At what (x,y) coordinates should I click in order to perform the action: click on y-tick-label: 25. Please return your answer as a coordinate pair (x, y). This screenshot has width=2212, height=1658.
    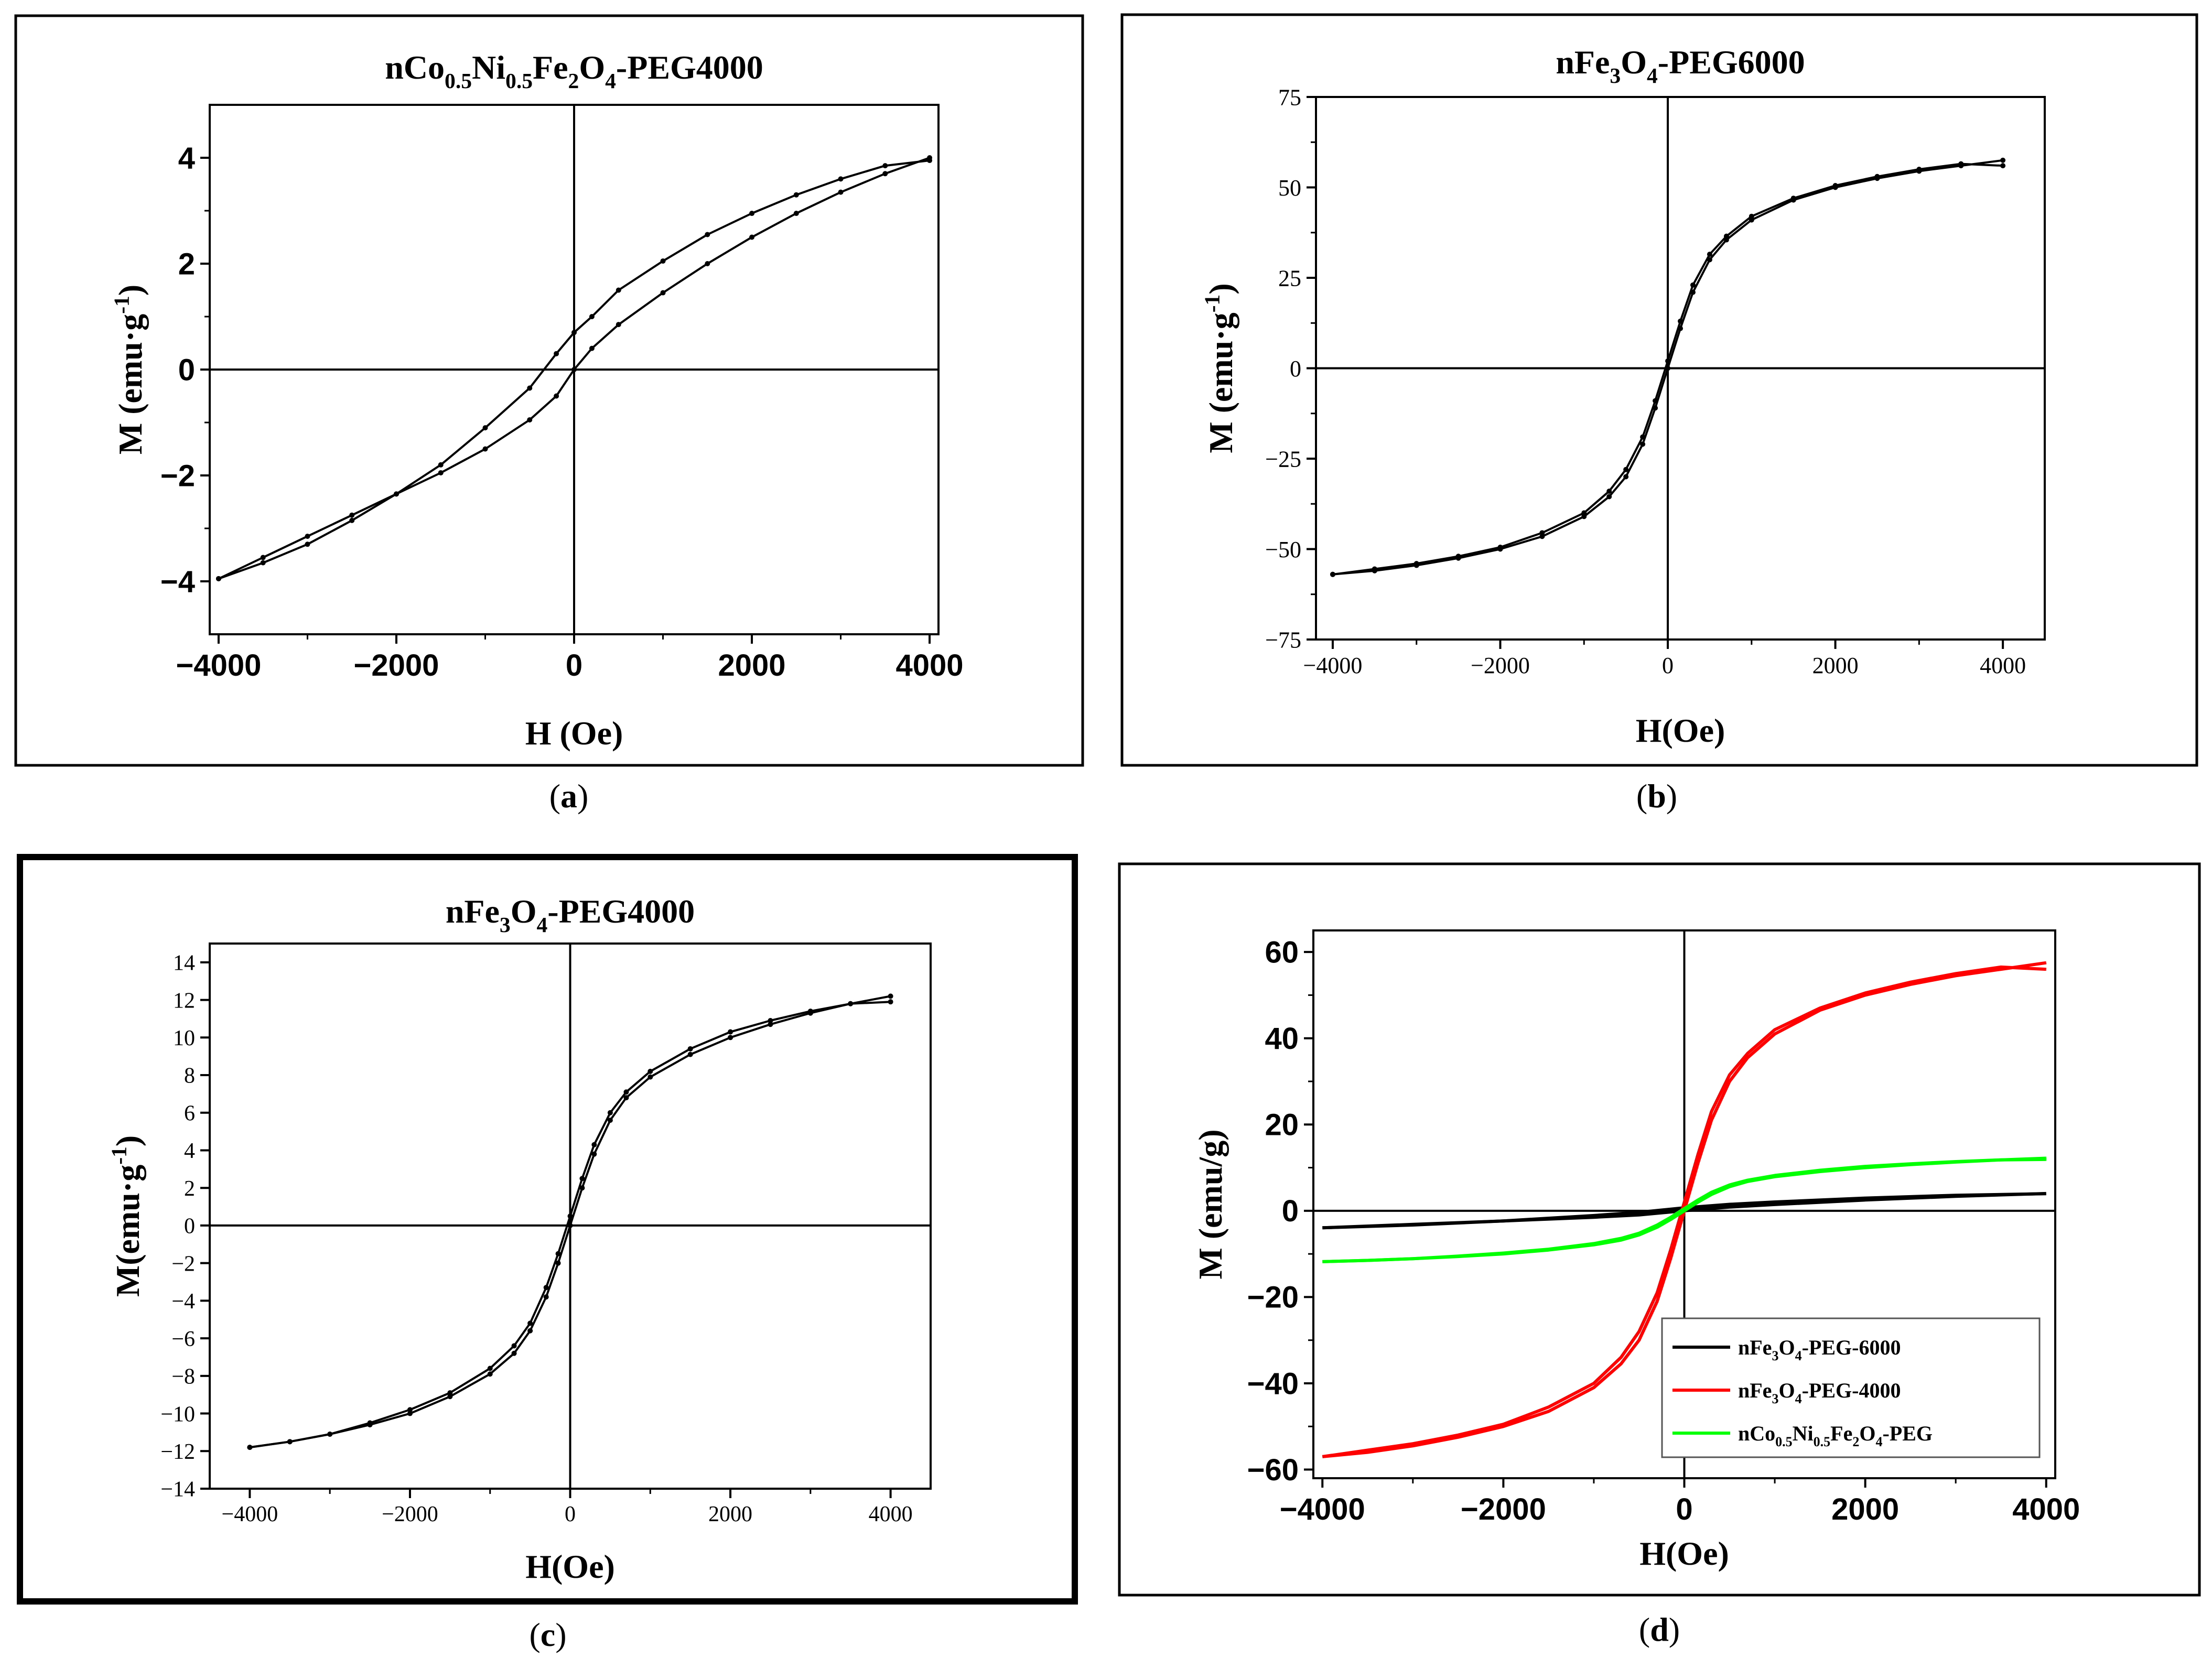
    Looking at the image, I should click on (1290, 278).